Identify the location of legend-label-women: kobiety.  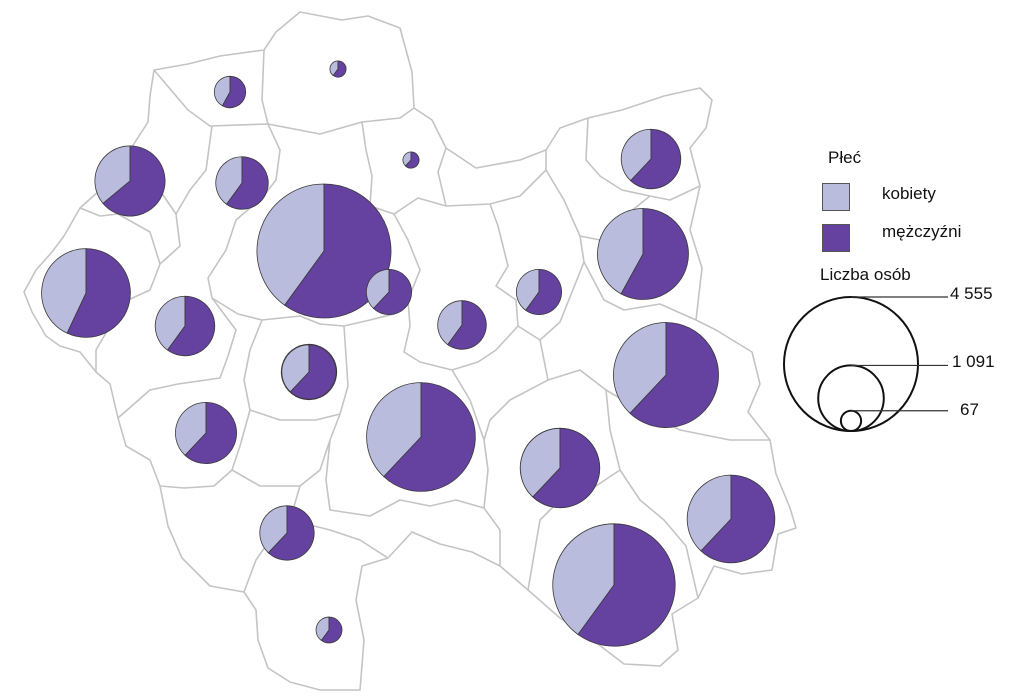
(909, 193).